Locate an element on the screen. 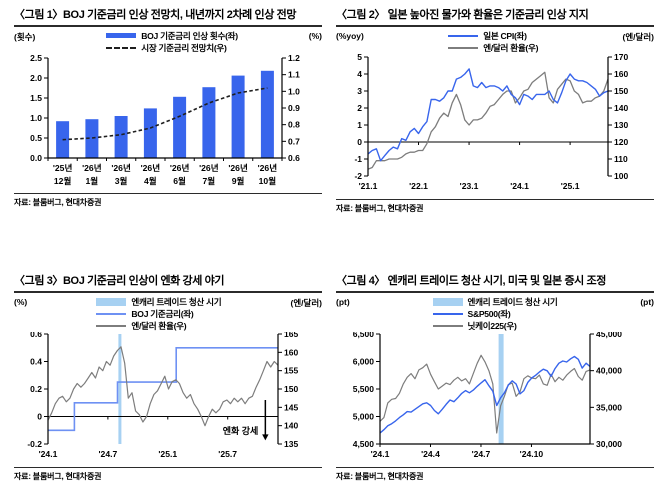  svg-text: 120 is located at coordinates (621, 142).